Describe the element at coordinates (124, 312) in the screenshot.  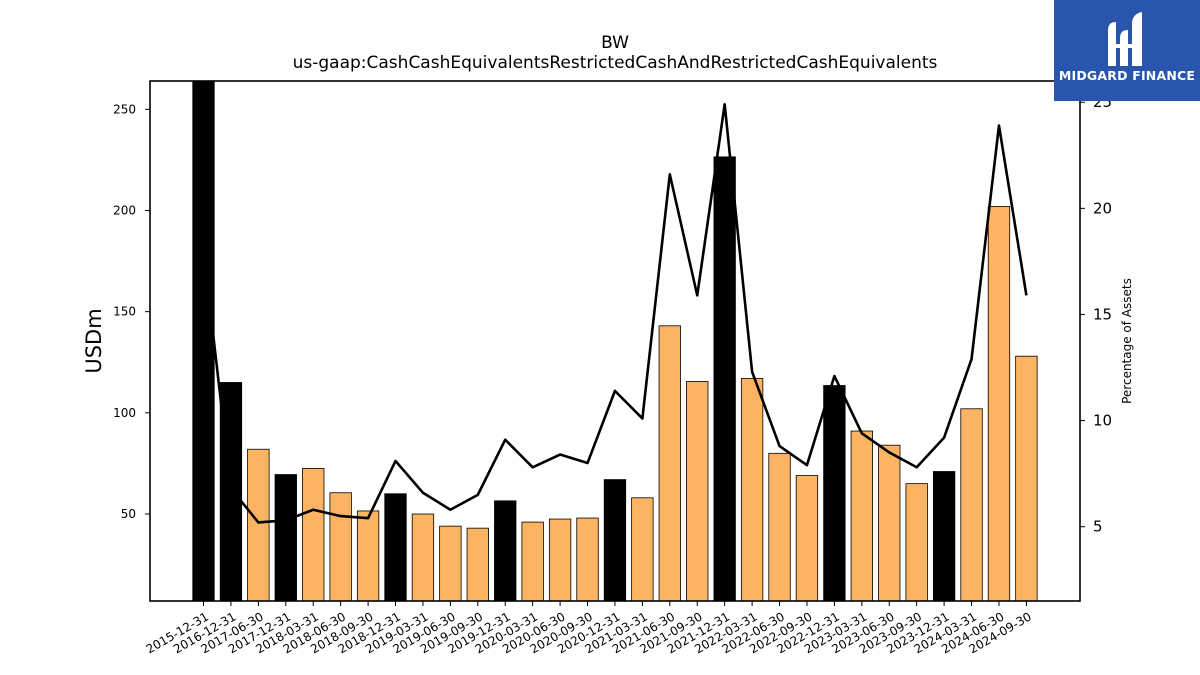
I see `y-tick-label-left: 150` at that location.